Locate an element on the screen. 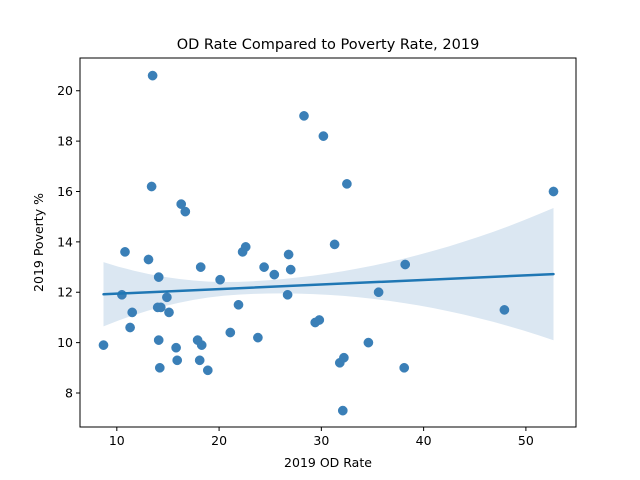 This screenshot has width=640, height=480. y-tick-label: 14 is located at coordinates (65, 241).